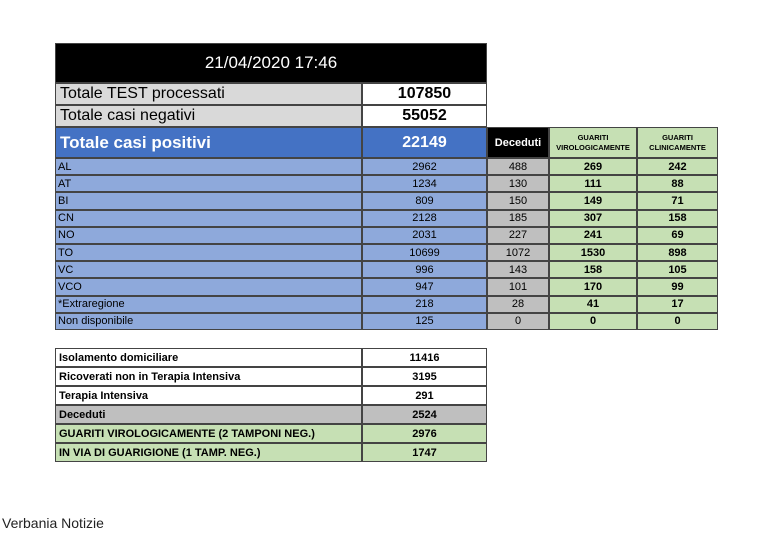  What do you see at coordinates (208, 142) in the screenshot?
I see `summary-label: Totale casi positivi` at bounding box center [208, 142].